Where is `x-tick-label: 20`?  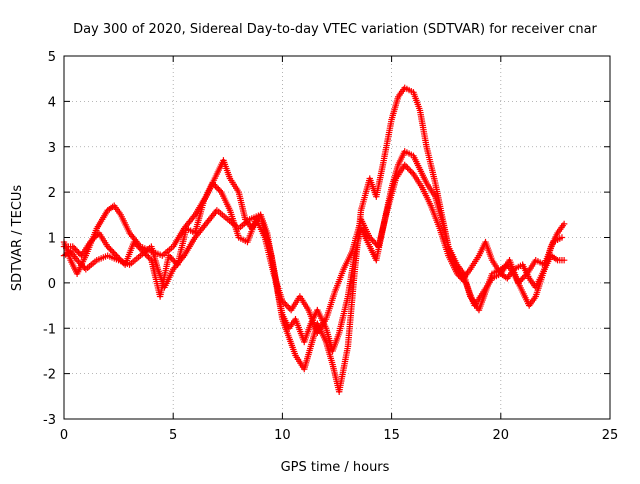
x-tick-label: 20 is located at coordinates (501, 435).